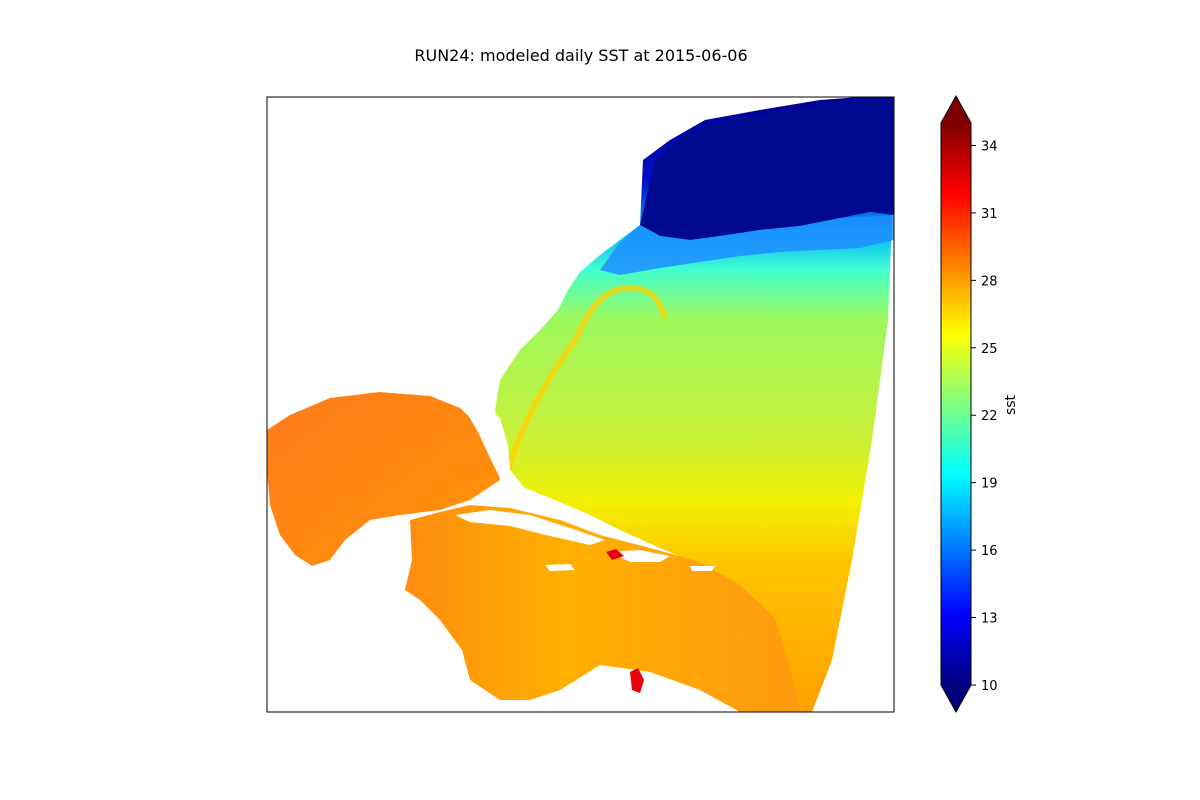 The width and height of the screenshot is (1200, 800). I want to click on colorbar: 10 13 16 19 22 25 28 31 34 sst, so click(979, 404).